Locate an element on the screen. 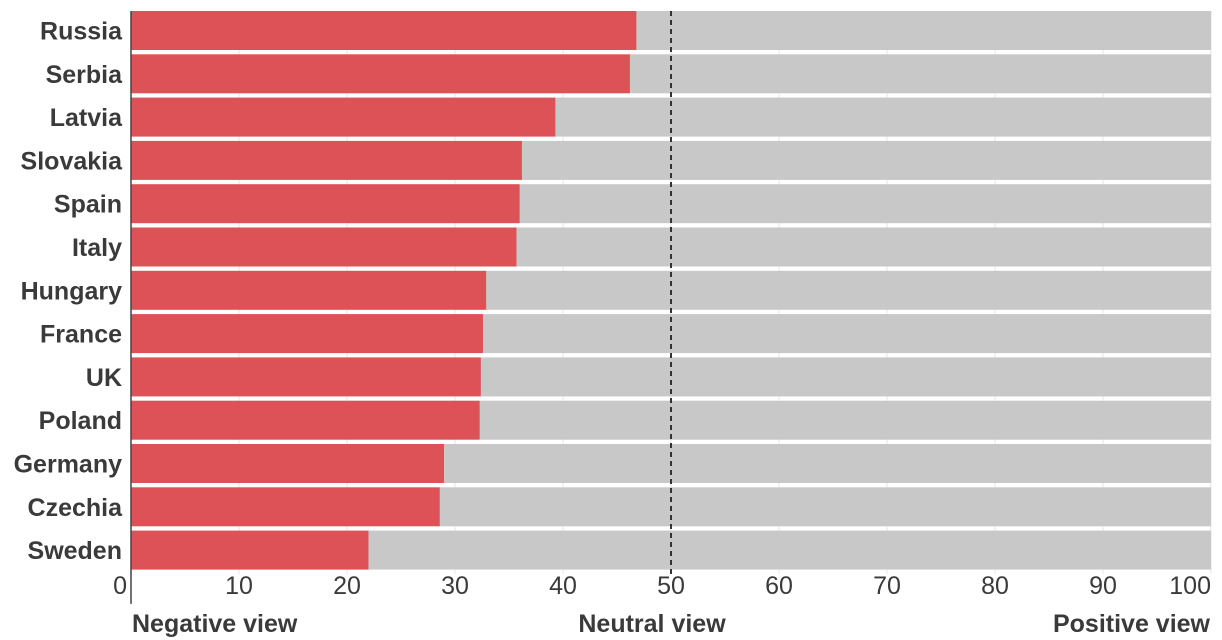  x-tick-label: 70 is located at coordinates (887, 586).